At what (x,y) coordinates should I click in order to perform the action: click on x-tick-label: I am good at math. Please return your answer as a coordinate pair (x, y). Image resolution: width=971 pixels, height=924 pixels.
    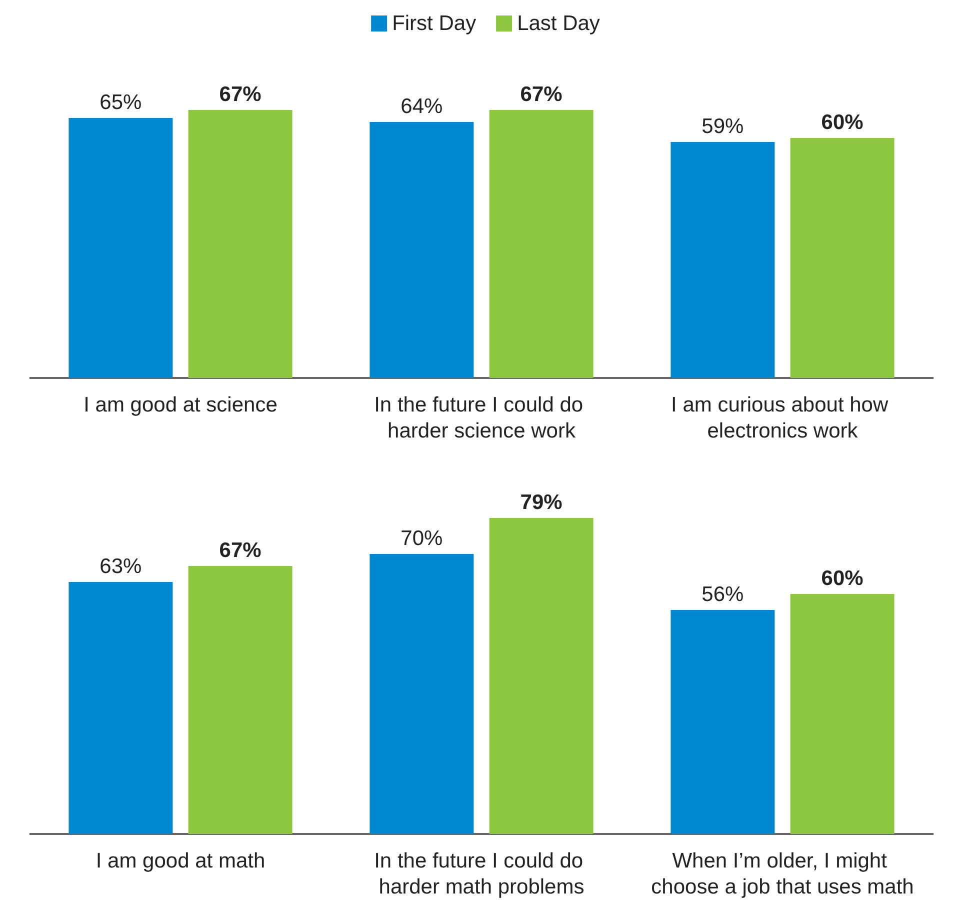
    Looking at the image, I should click on (181, 861).